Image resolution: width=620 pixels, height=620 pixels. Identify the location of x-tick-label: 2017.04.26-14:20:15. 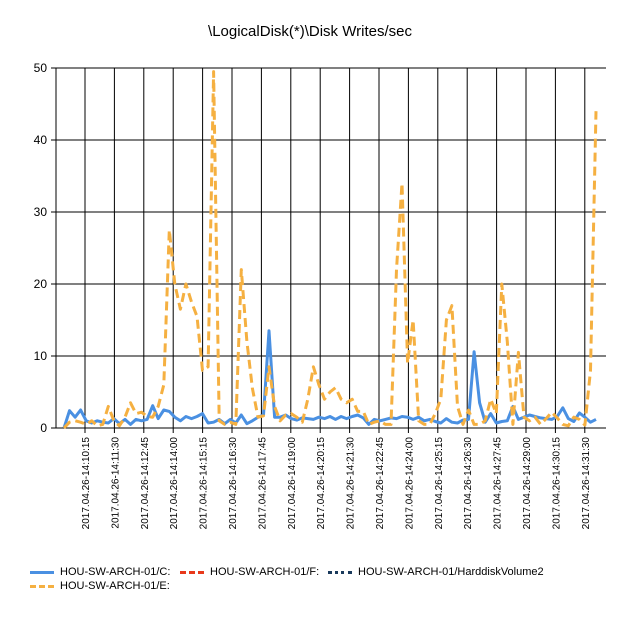
(321, 483).